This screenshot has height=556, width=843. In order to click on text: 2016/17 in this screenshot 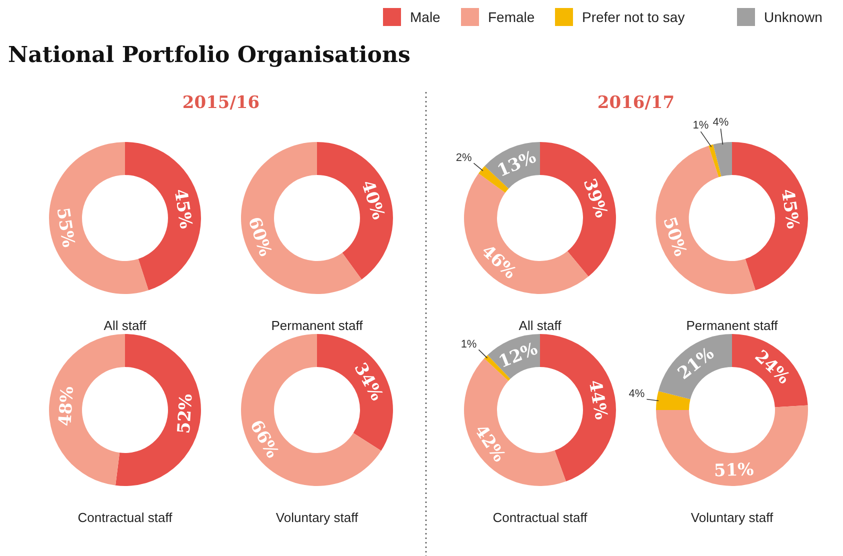, I will do `click(636, 103)`.